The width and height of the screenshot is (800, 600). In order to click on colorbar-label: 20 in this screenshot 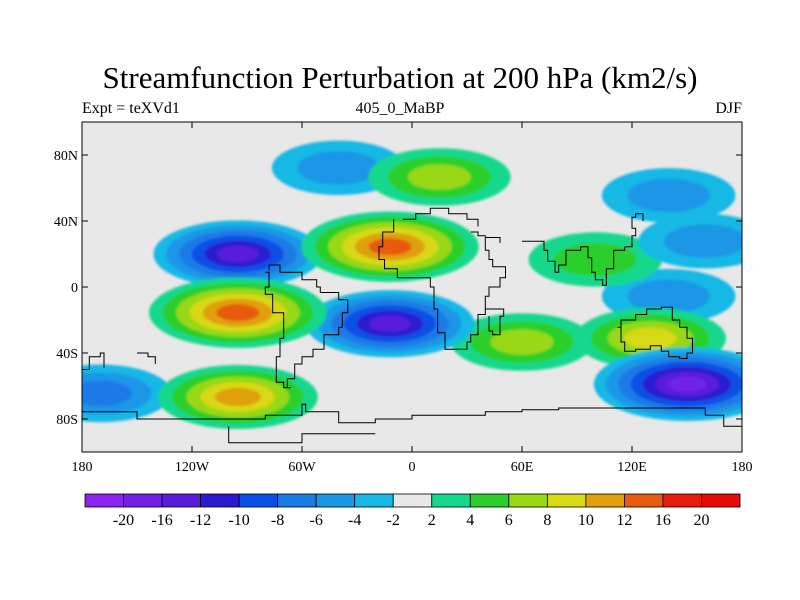, I will do `click(702, 520)`.